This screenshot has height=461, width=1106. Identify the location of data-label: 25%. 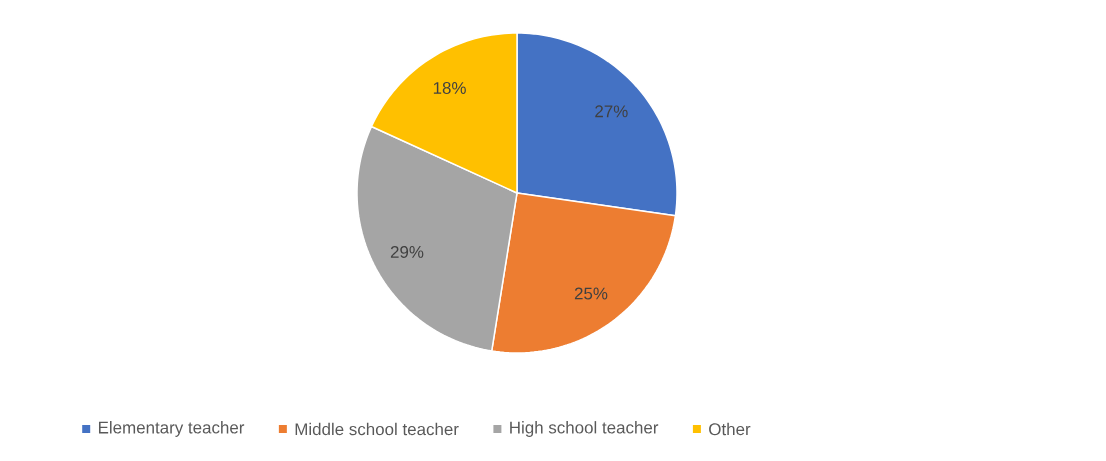
(591, 293).